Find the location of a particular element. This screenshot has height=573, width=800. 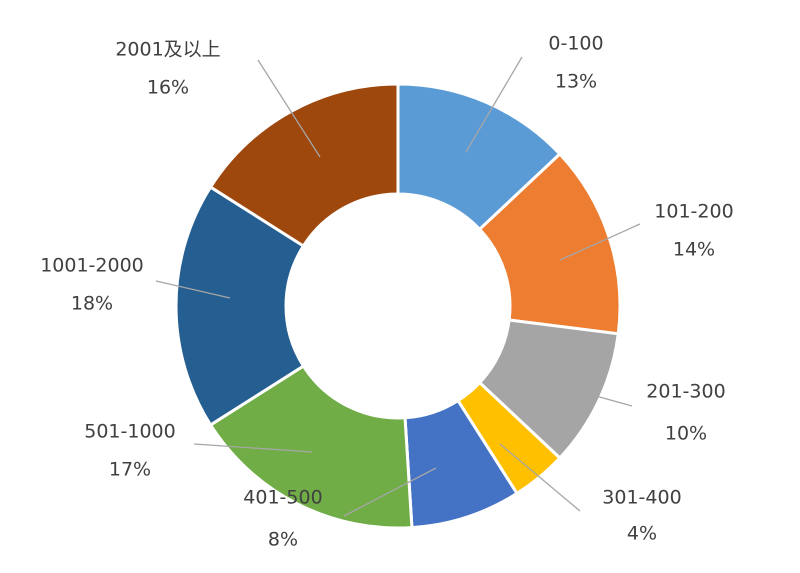

category-label-201-300: 201-300 is located at coordinates (685, 392).